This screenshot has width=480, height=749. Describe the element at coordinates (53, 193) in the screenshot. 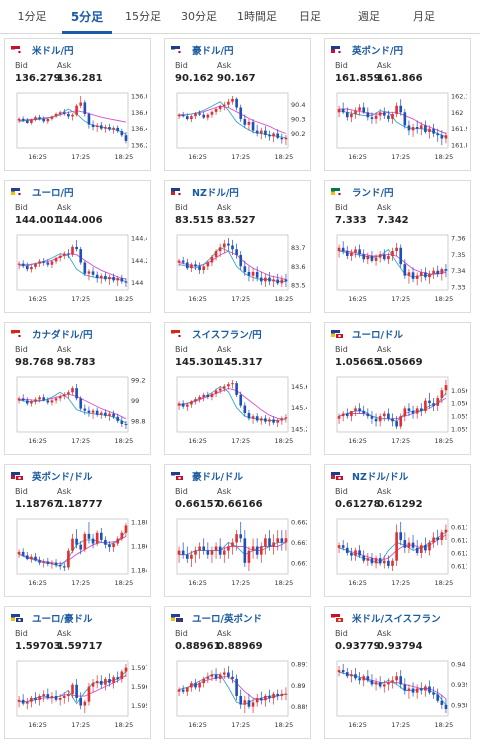

I see `pair-name: ユーロ/円` at that location.